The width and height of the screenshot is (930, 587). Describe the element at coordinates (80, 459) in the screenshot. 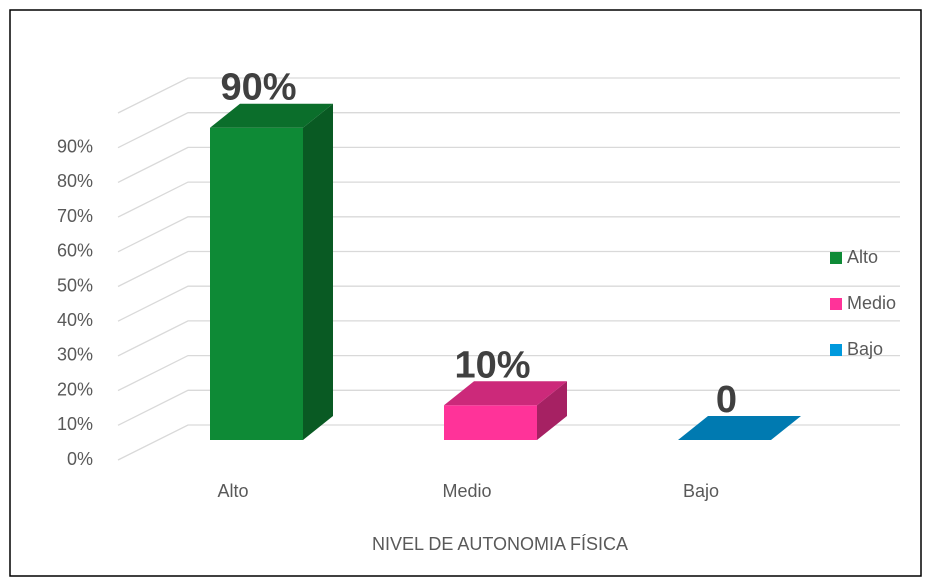

I see `y-tick-label: 0%` at that location.